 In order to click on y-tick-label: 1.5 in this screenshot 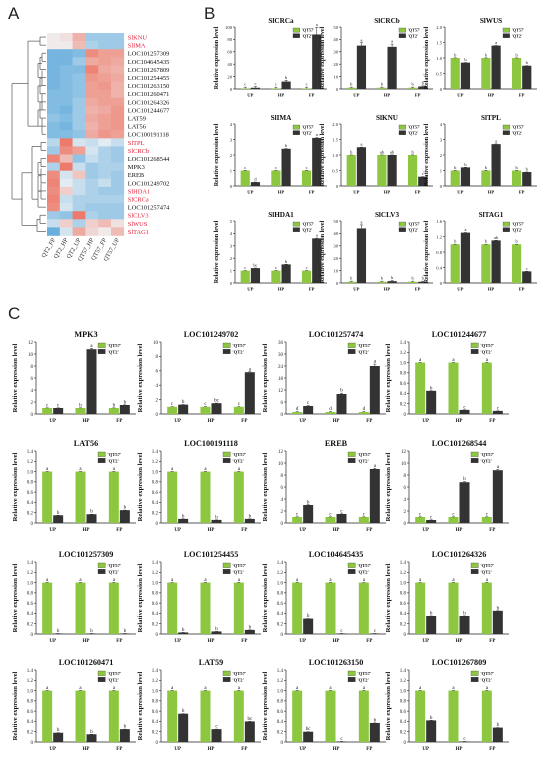, I will do `click(335, 139)`.